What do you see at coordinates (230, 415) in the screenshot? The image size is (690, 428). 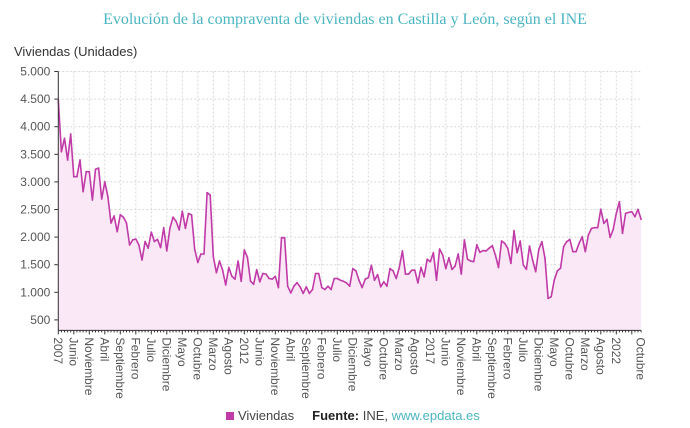 I see `legend-swatch` at bounding box center [230, 415].